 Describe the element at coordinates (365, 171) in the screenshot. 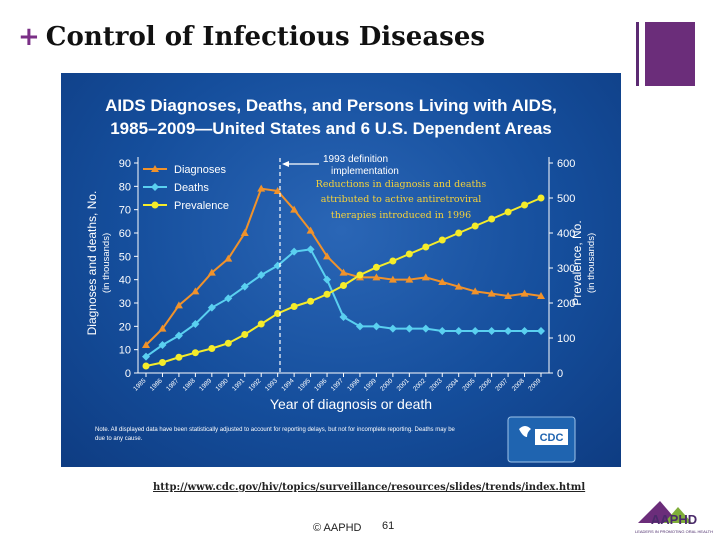

I see `definition-label-line2: implementation` at that location.